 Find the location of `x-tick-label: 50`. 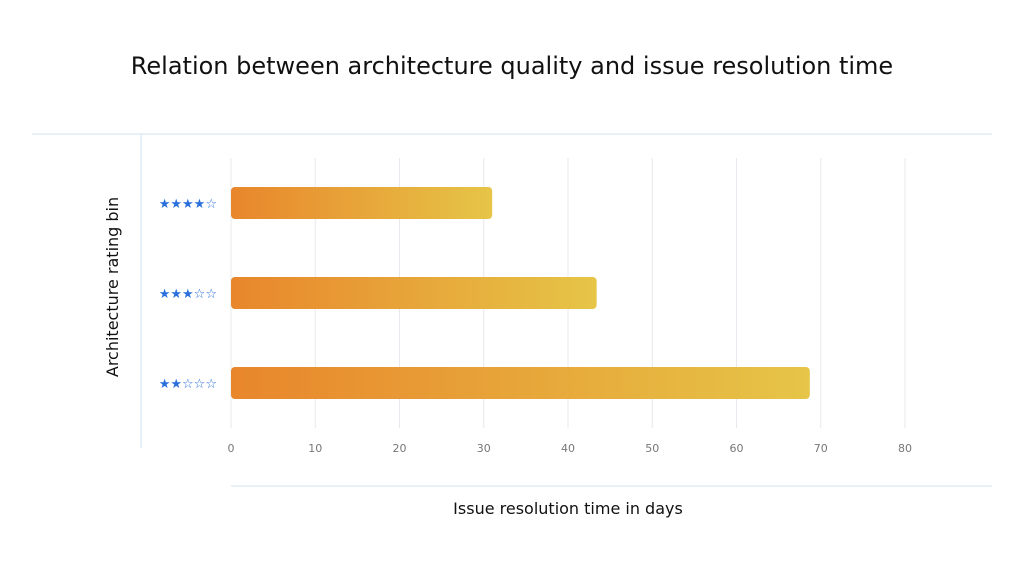

x-tick-label: 50 is located at coordinates (652, 448).